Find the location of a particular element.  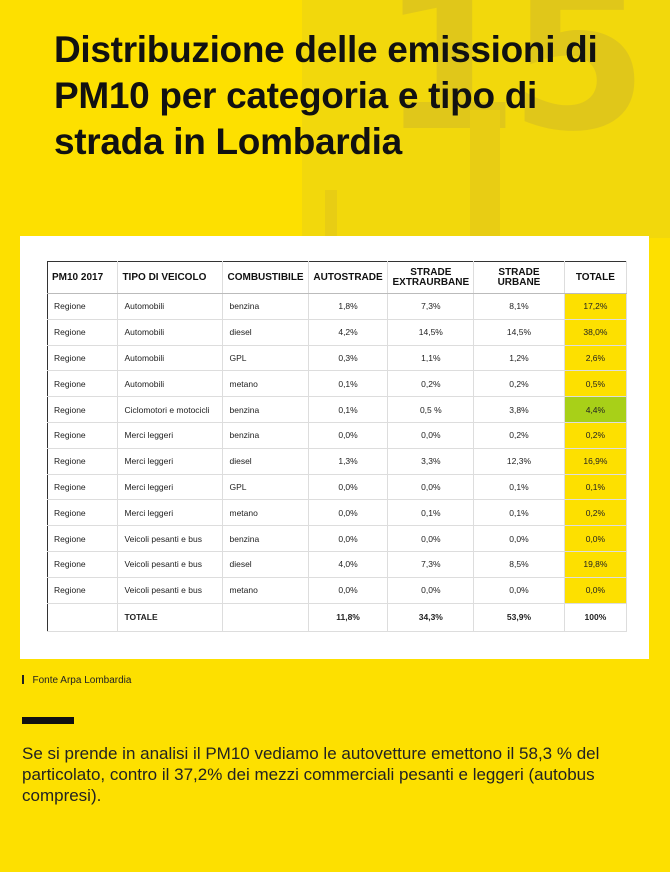

total-totale-cell: 100% is located at coordinates (596, 617).